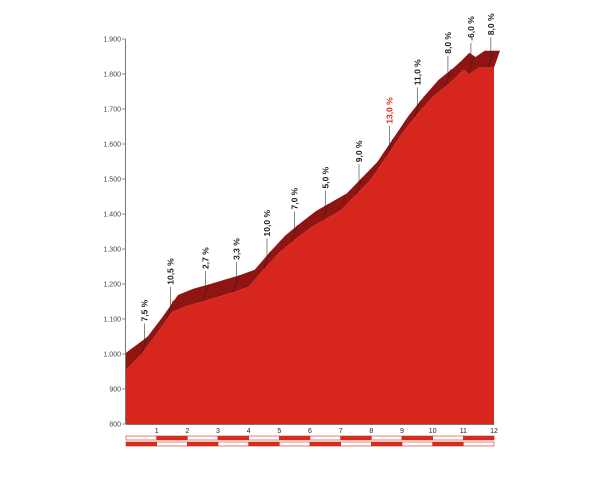 The height and width of the screenshot is (478, 600). What do you see at coordinates (310, 431) in the screenshot?
I see `x-tick-label: 6` at bounding box center [310, 431].